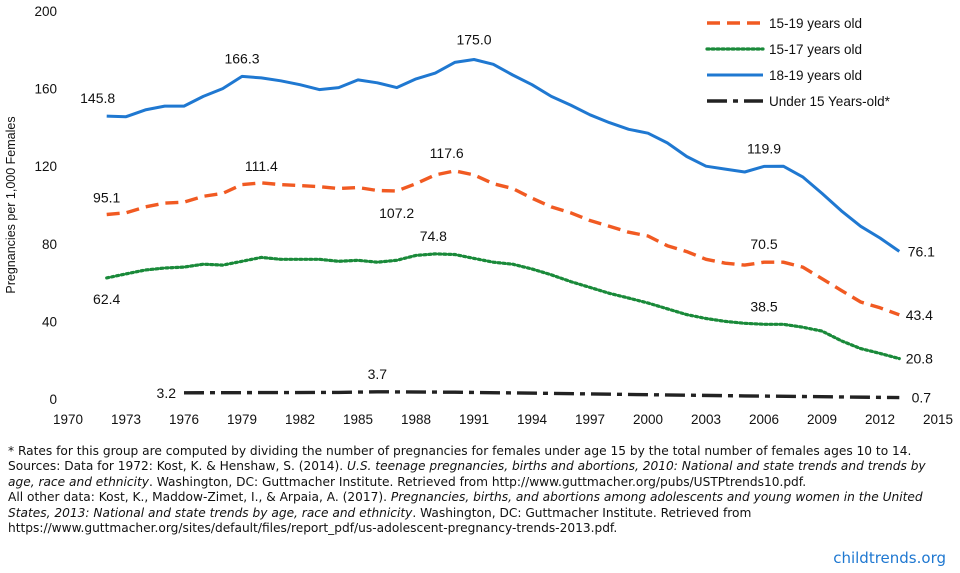 The image size is (960, 573). I want to click on data-label: 3.7, so click(378, 374).